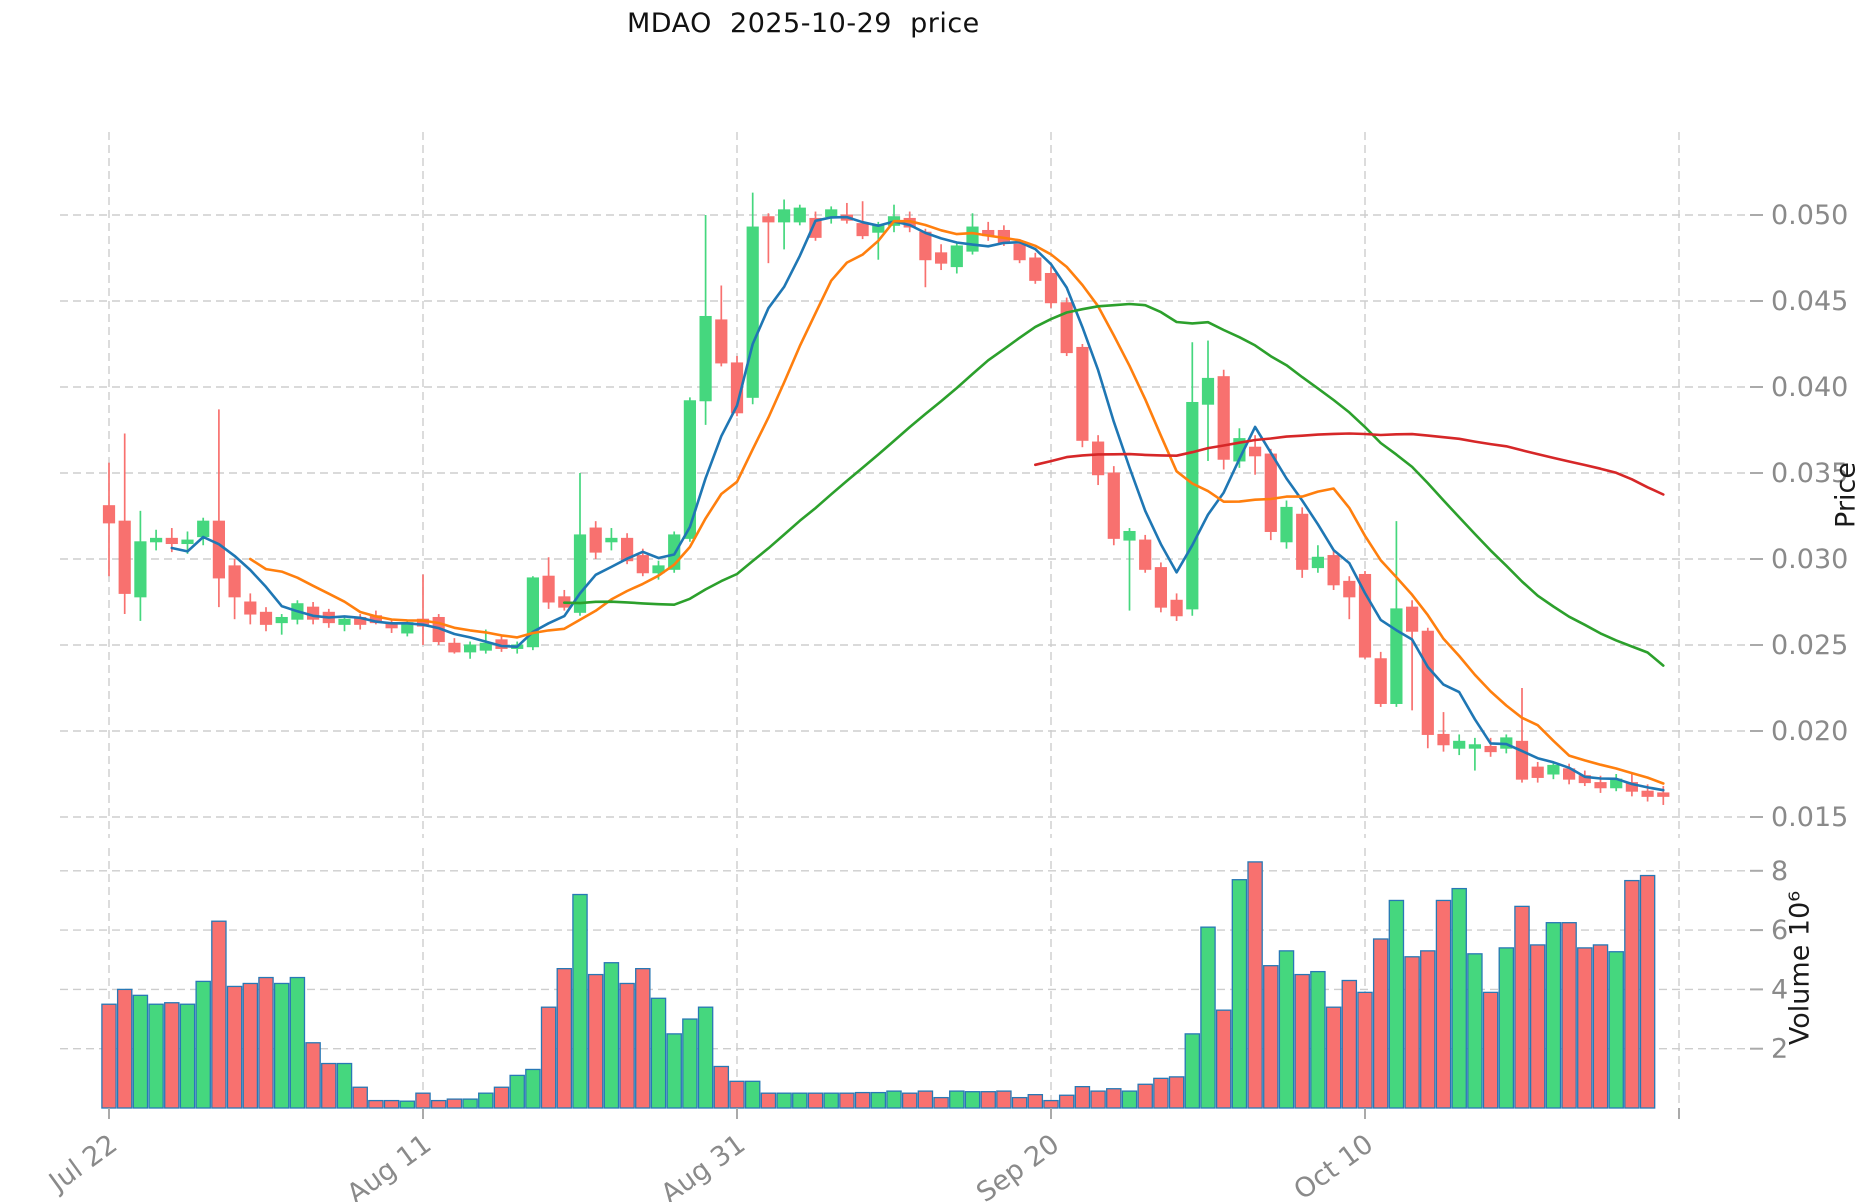 The image size is (1860, 1202). Describe the element at coordinates (1779, 989) in the screenshot. I see `volume-tick-label: 4` at that location.